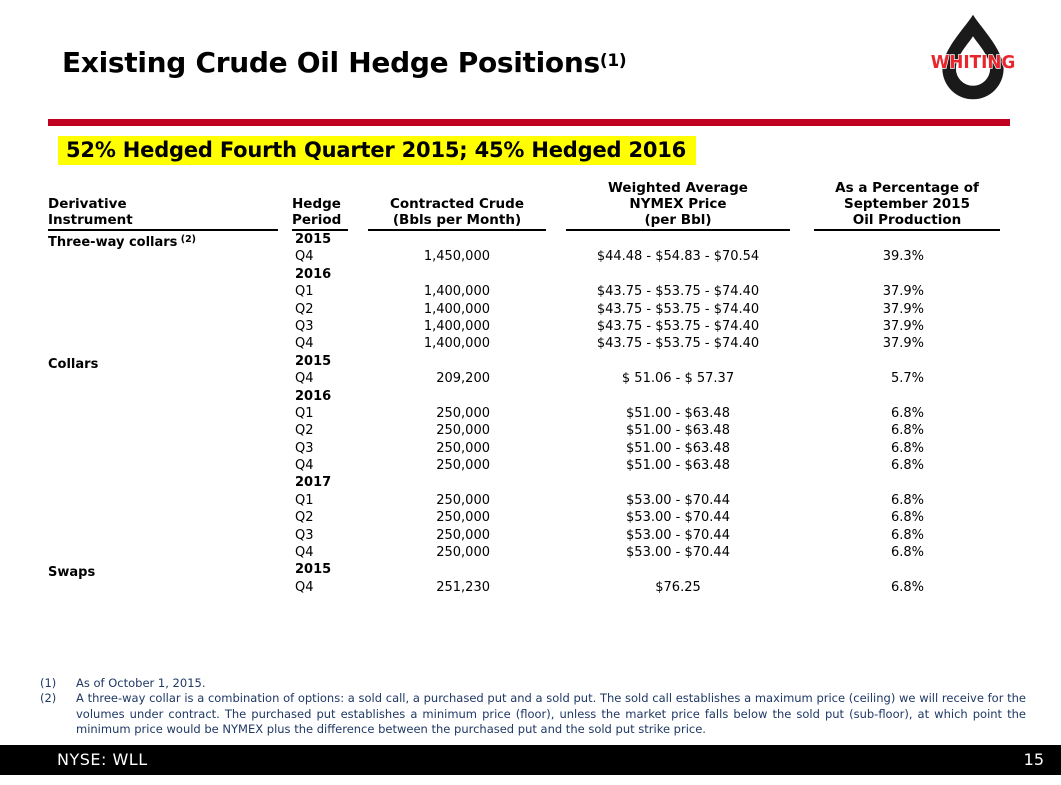 This screenshot has width=1061, height=785. I want to click on footnote-number: (1), so click(48, 683).